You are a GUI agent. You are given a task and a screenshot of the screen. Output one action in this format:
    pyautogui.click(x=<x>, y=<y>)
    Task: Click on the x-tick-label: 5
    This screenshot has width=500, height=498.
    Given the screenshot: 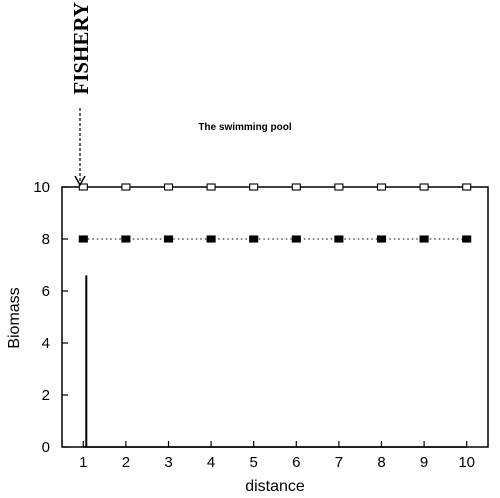 What is the action you would take?
    pyautogui.click(x=254, y=462)
    